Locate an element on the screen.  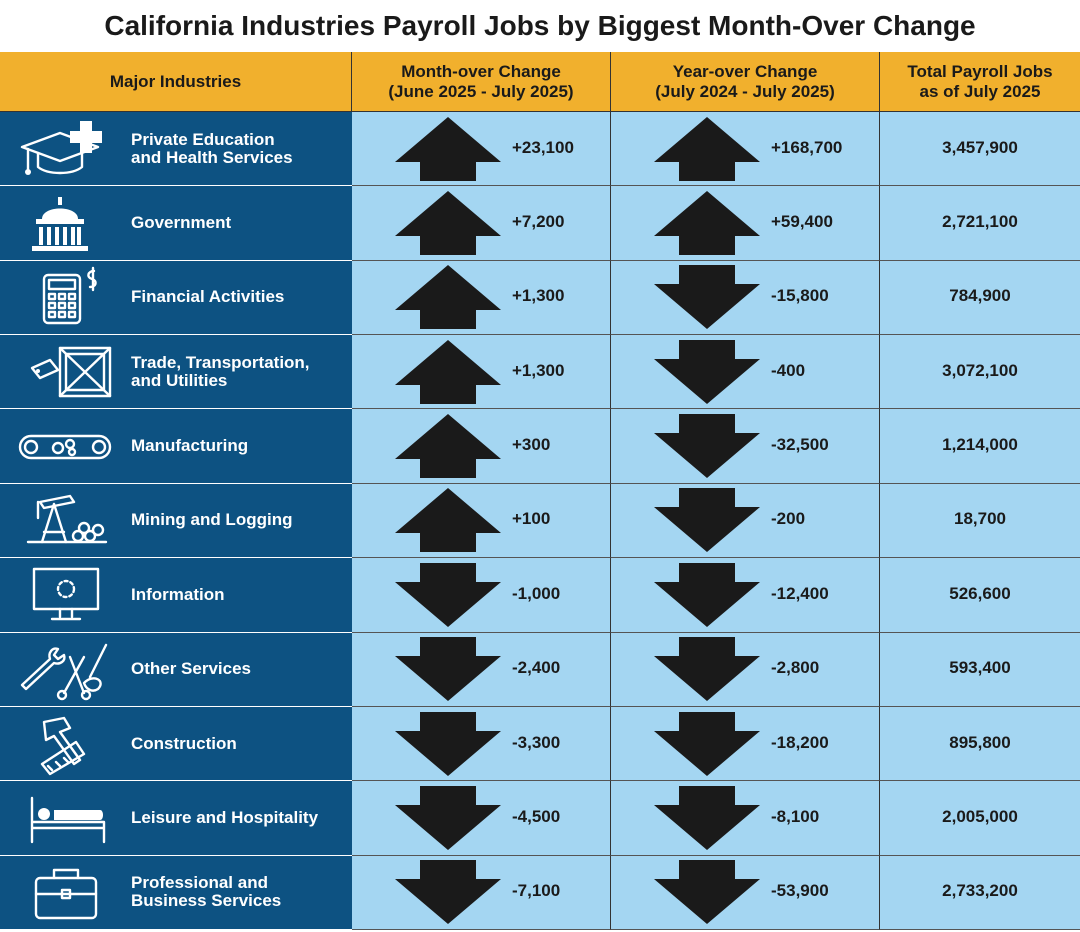
industry-label: Manufacturing is located at coordinates (238, 446).